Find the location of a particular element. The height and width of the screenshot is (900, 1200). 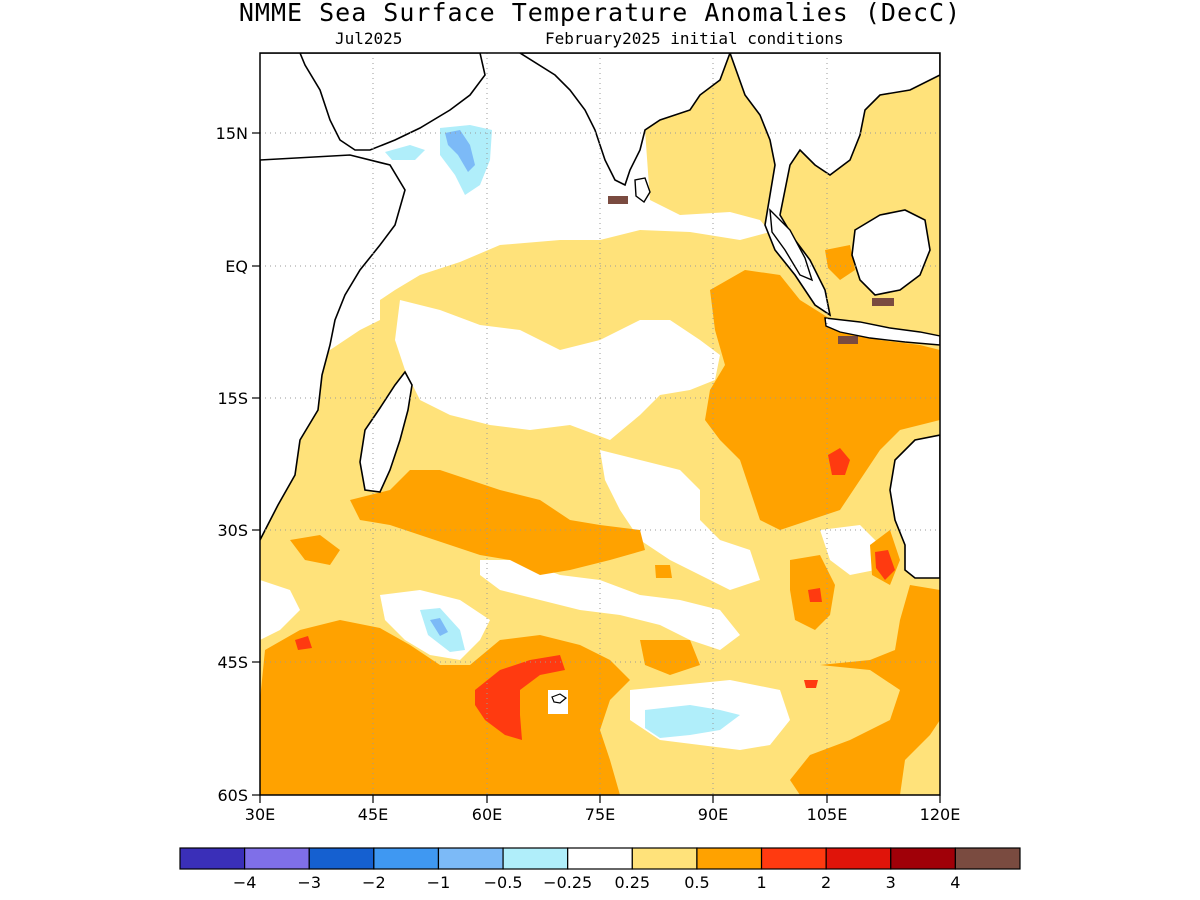

land-africa-arabia is located at coordinates (373, 102).